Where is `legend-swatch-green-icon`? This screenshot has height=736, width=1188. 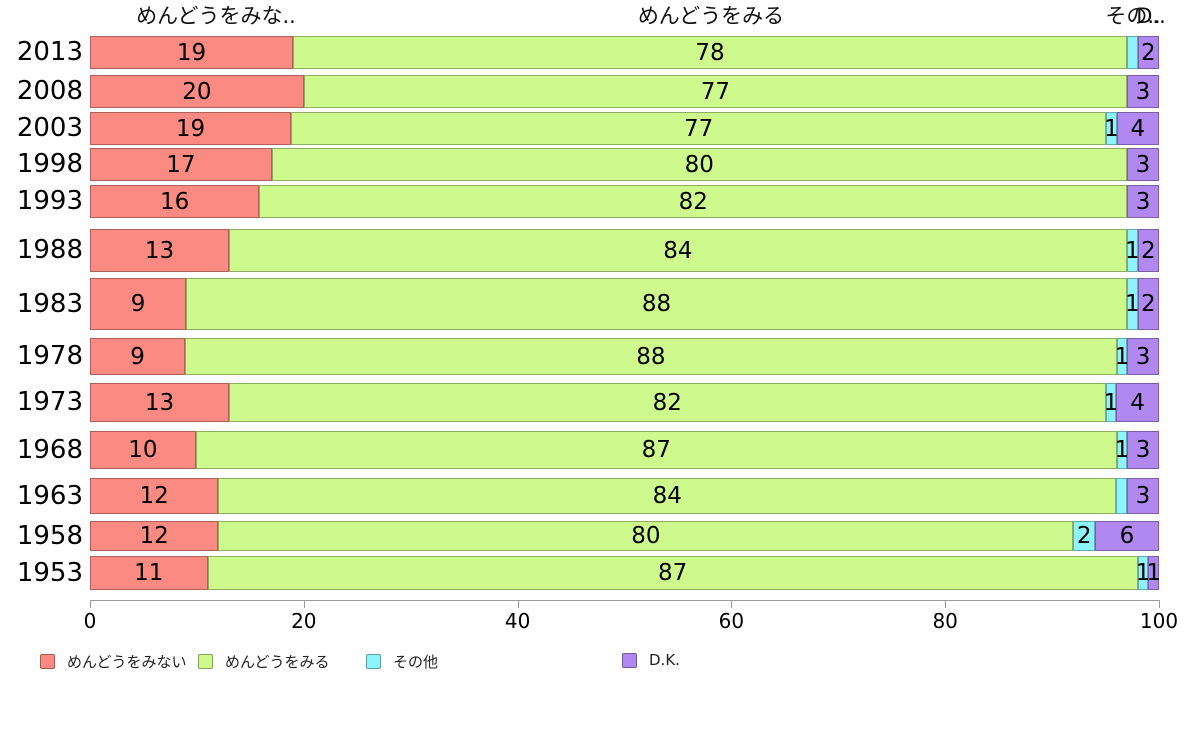 legend-swatch-green-icon is located at coordinates (205, 661).